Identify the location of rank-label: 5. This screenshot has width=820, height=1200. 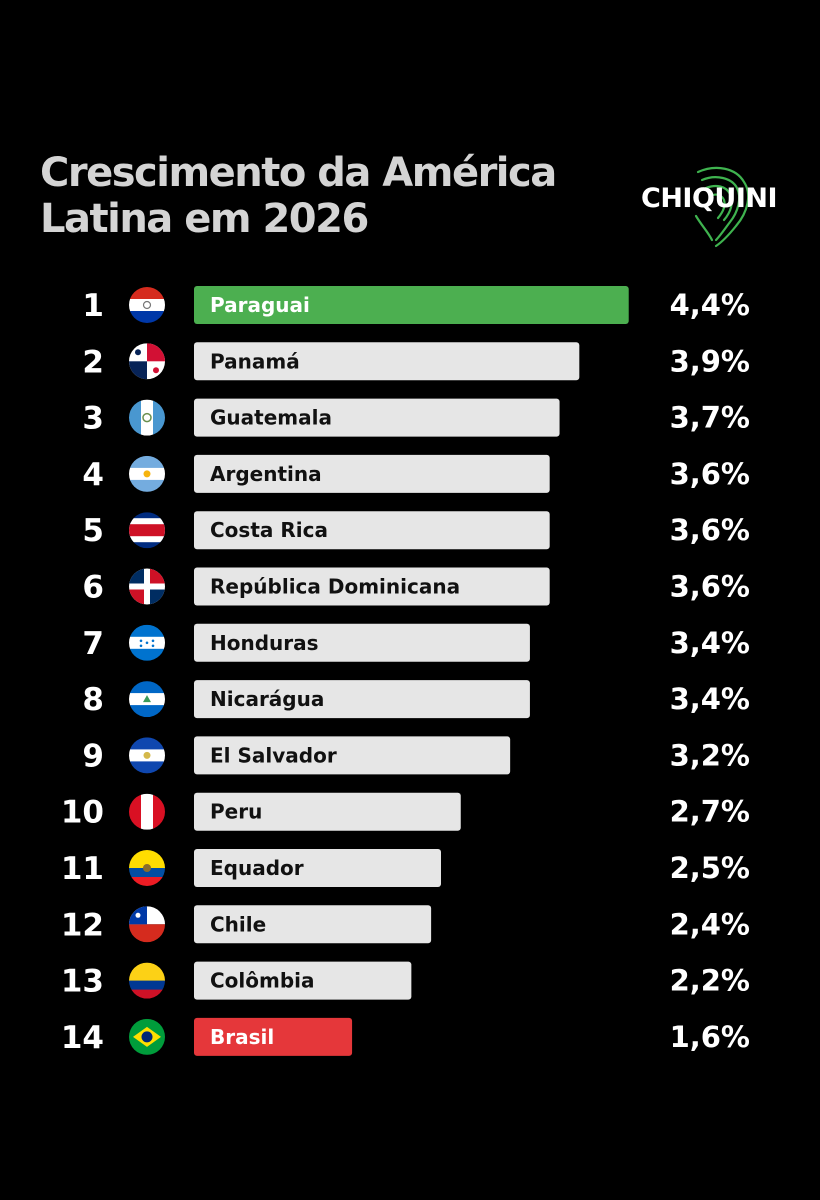
(93, 531).